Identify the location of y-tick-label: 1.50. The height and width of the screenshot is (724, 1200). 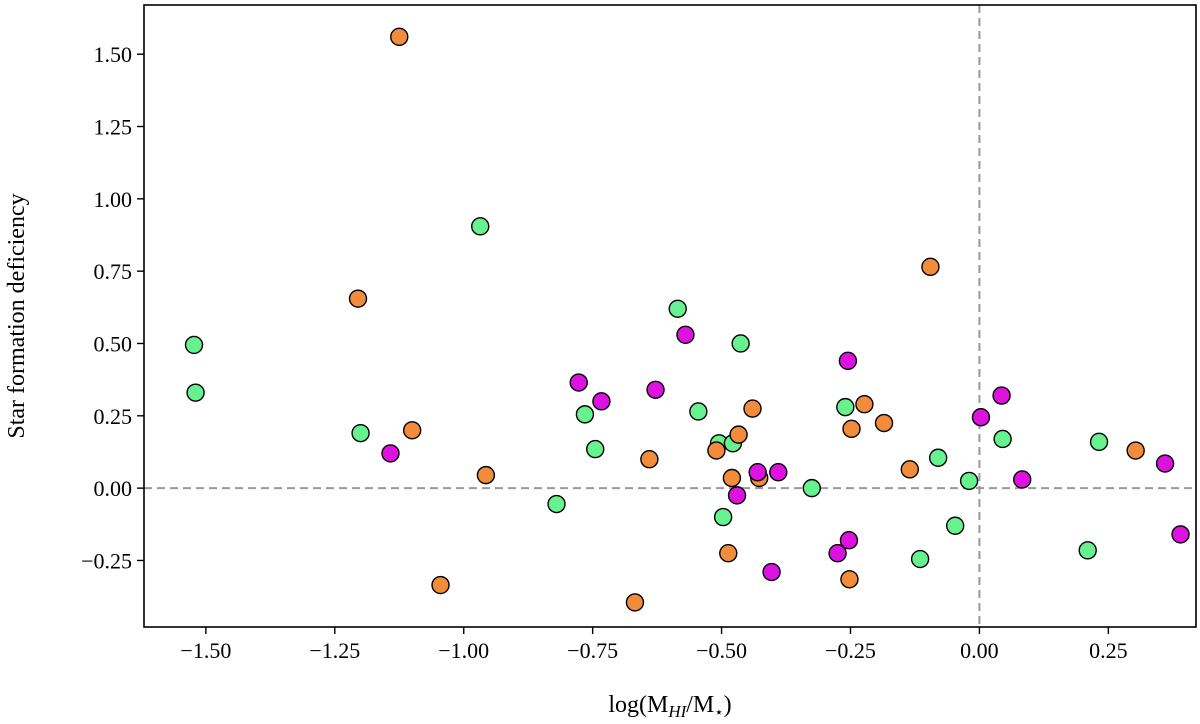
(113, 54).